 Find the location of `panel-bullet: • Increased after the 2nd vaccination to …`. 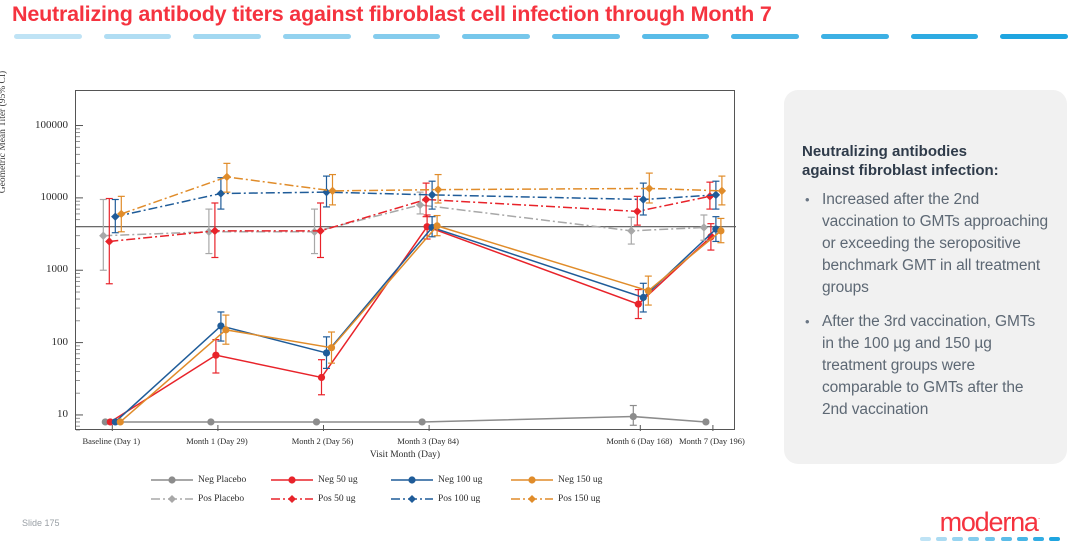

panel-bullet: • Increased after the 2nd vaccination to … is located at coordinates (925, 244).